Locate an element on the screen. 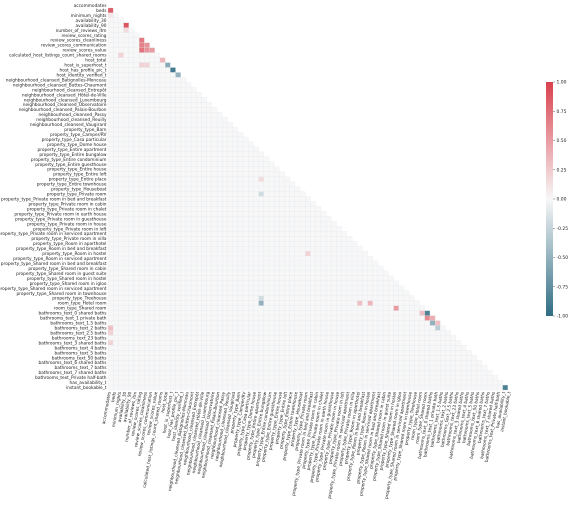  y-tick-label: property_type_Private room in chalet is located at coordinates (67, 209).